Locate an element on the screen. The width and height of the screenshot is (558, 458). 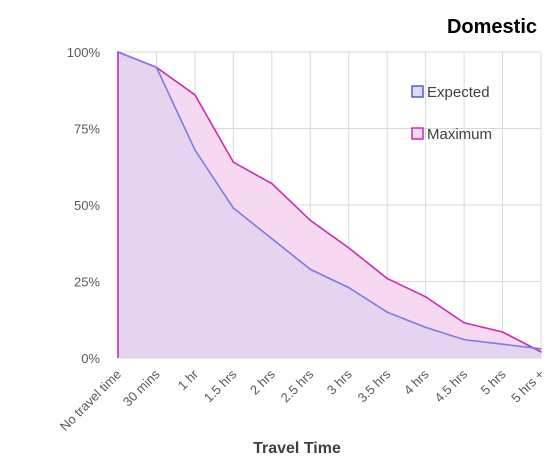
y-tick-label: 50% is located at coordinates (87, 205).